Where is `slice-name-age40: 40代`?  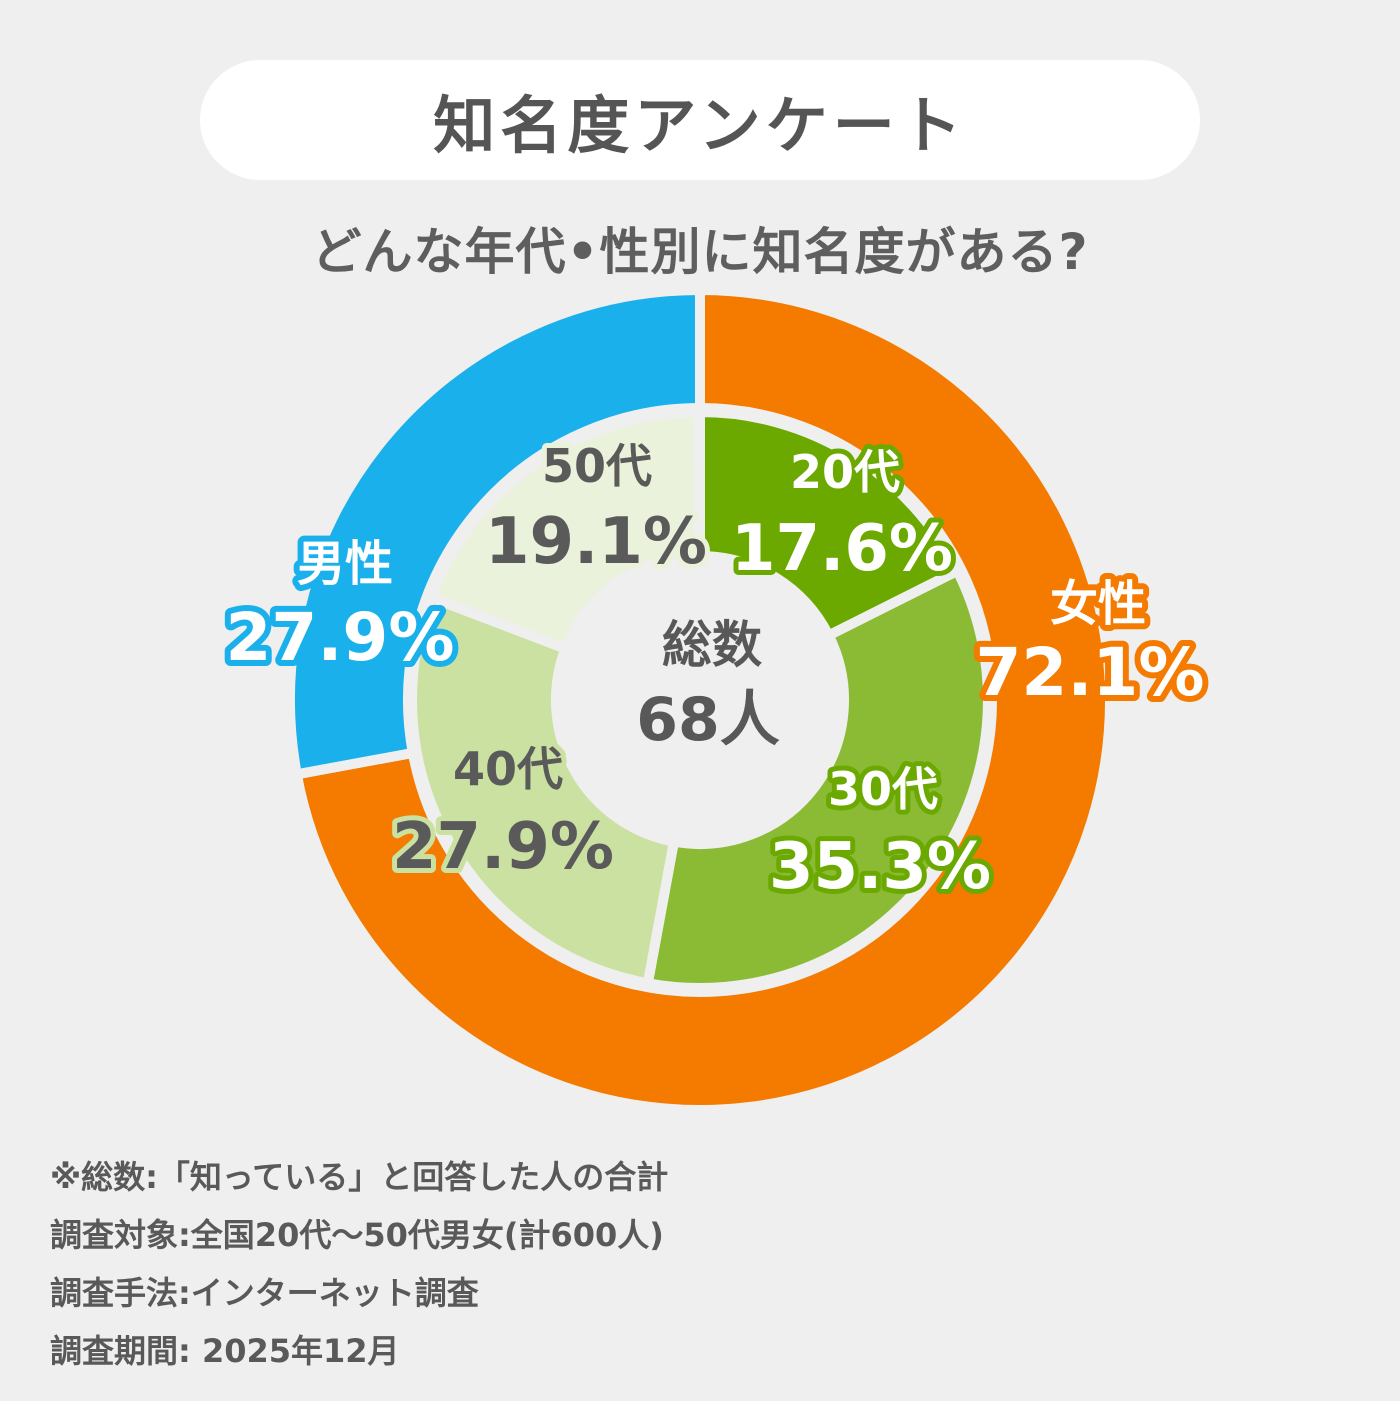 slice-name-age40: 40代 is located at coordinates (508, 769).